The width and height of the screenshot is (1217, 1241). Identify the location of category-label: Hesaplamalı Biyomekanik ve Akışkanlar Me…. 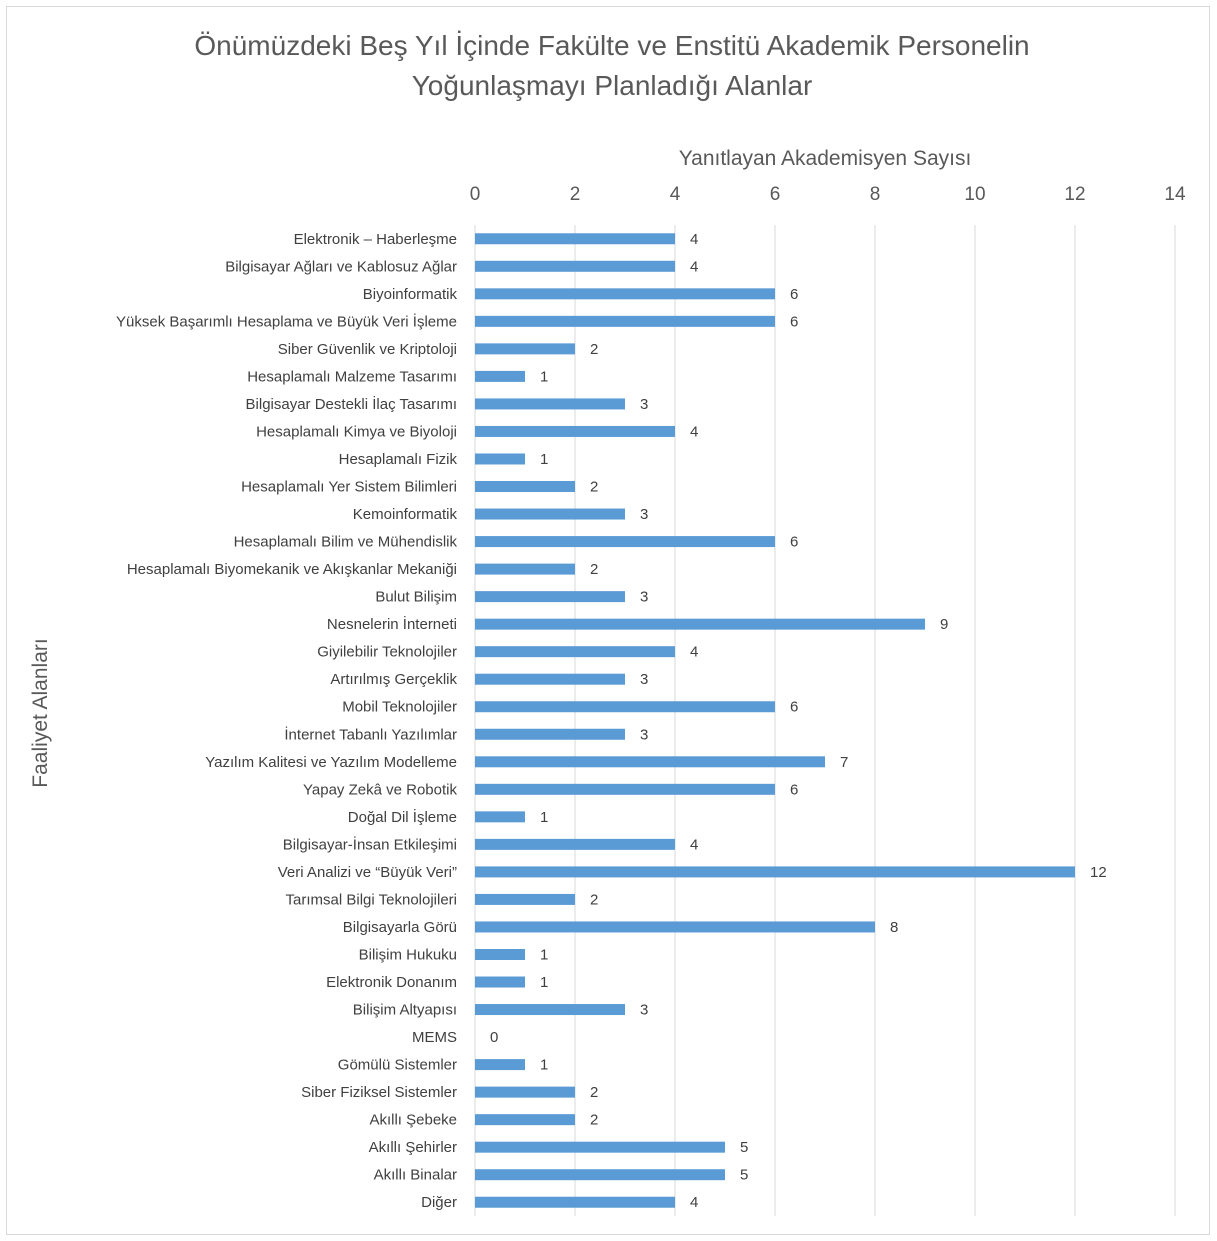
(292, 569).